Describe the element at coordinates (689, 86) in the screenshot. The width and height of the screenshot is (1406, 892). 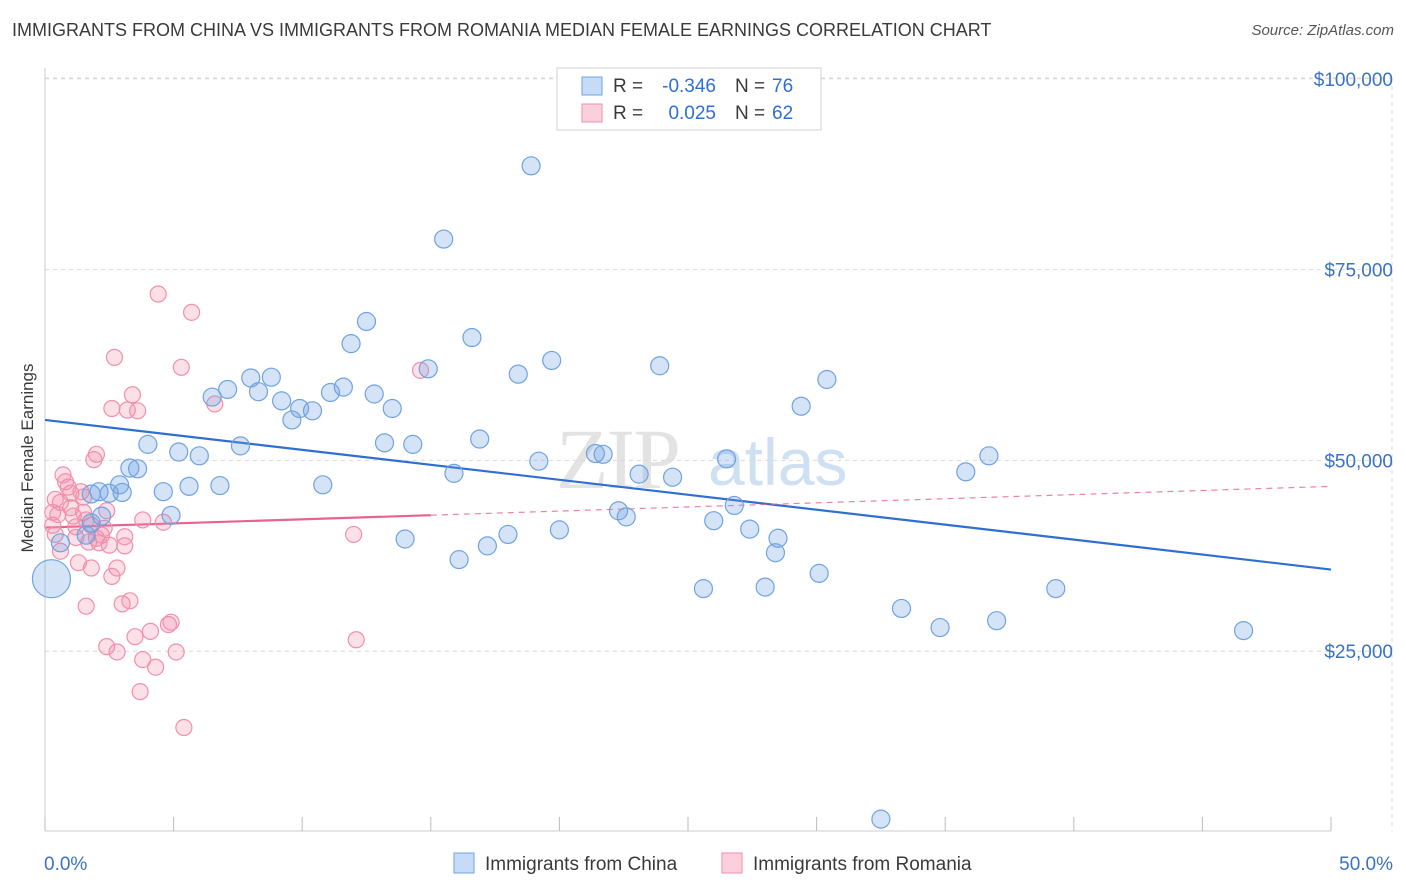
I see `legend-china-r-value: -0.346` at that location.